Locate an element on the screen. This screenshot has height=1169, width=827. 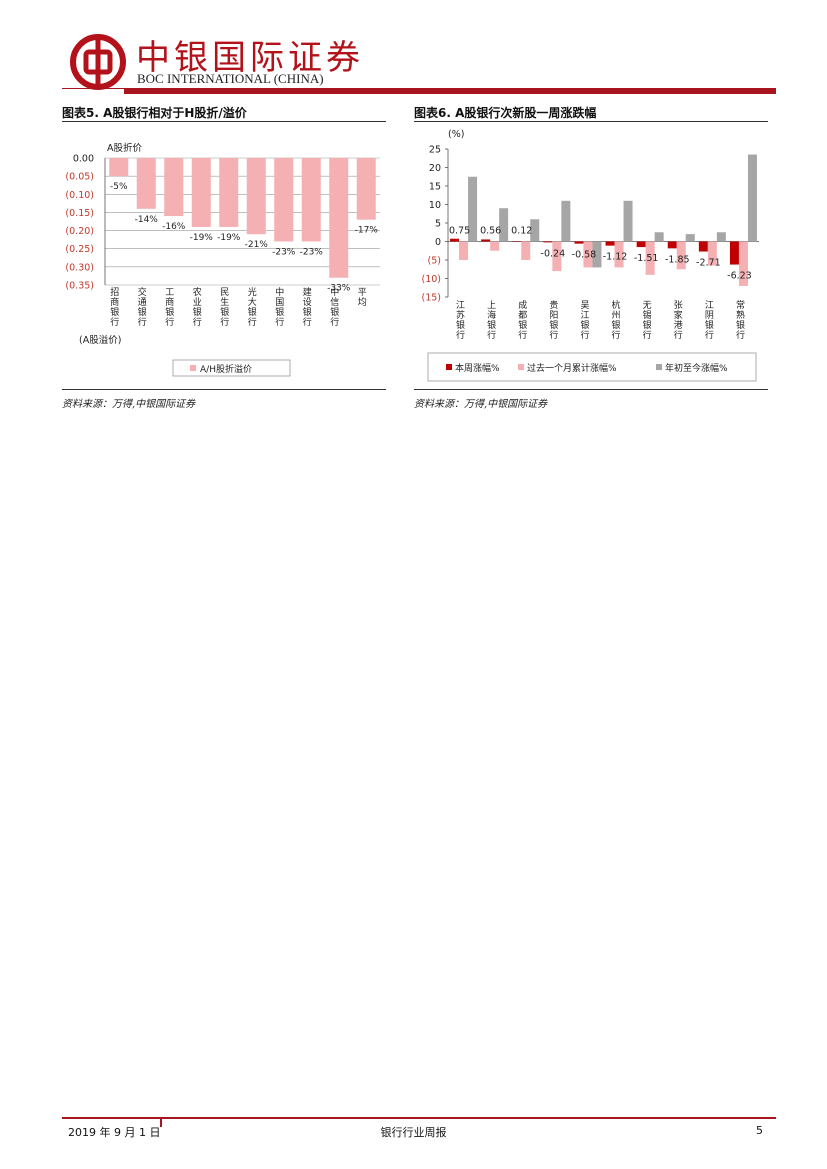
figure6-ytick-label: (5) is located at coordinates (434, 261).